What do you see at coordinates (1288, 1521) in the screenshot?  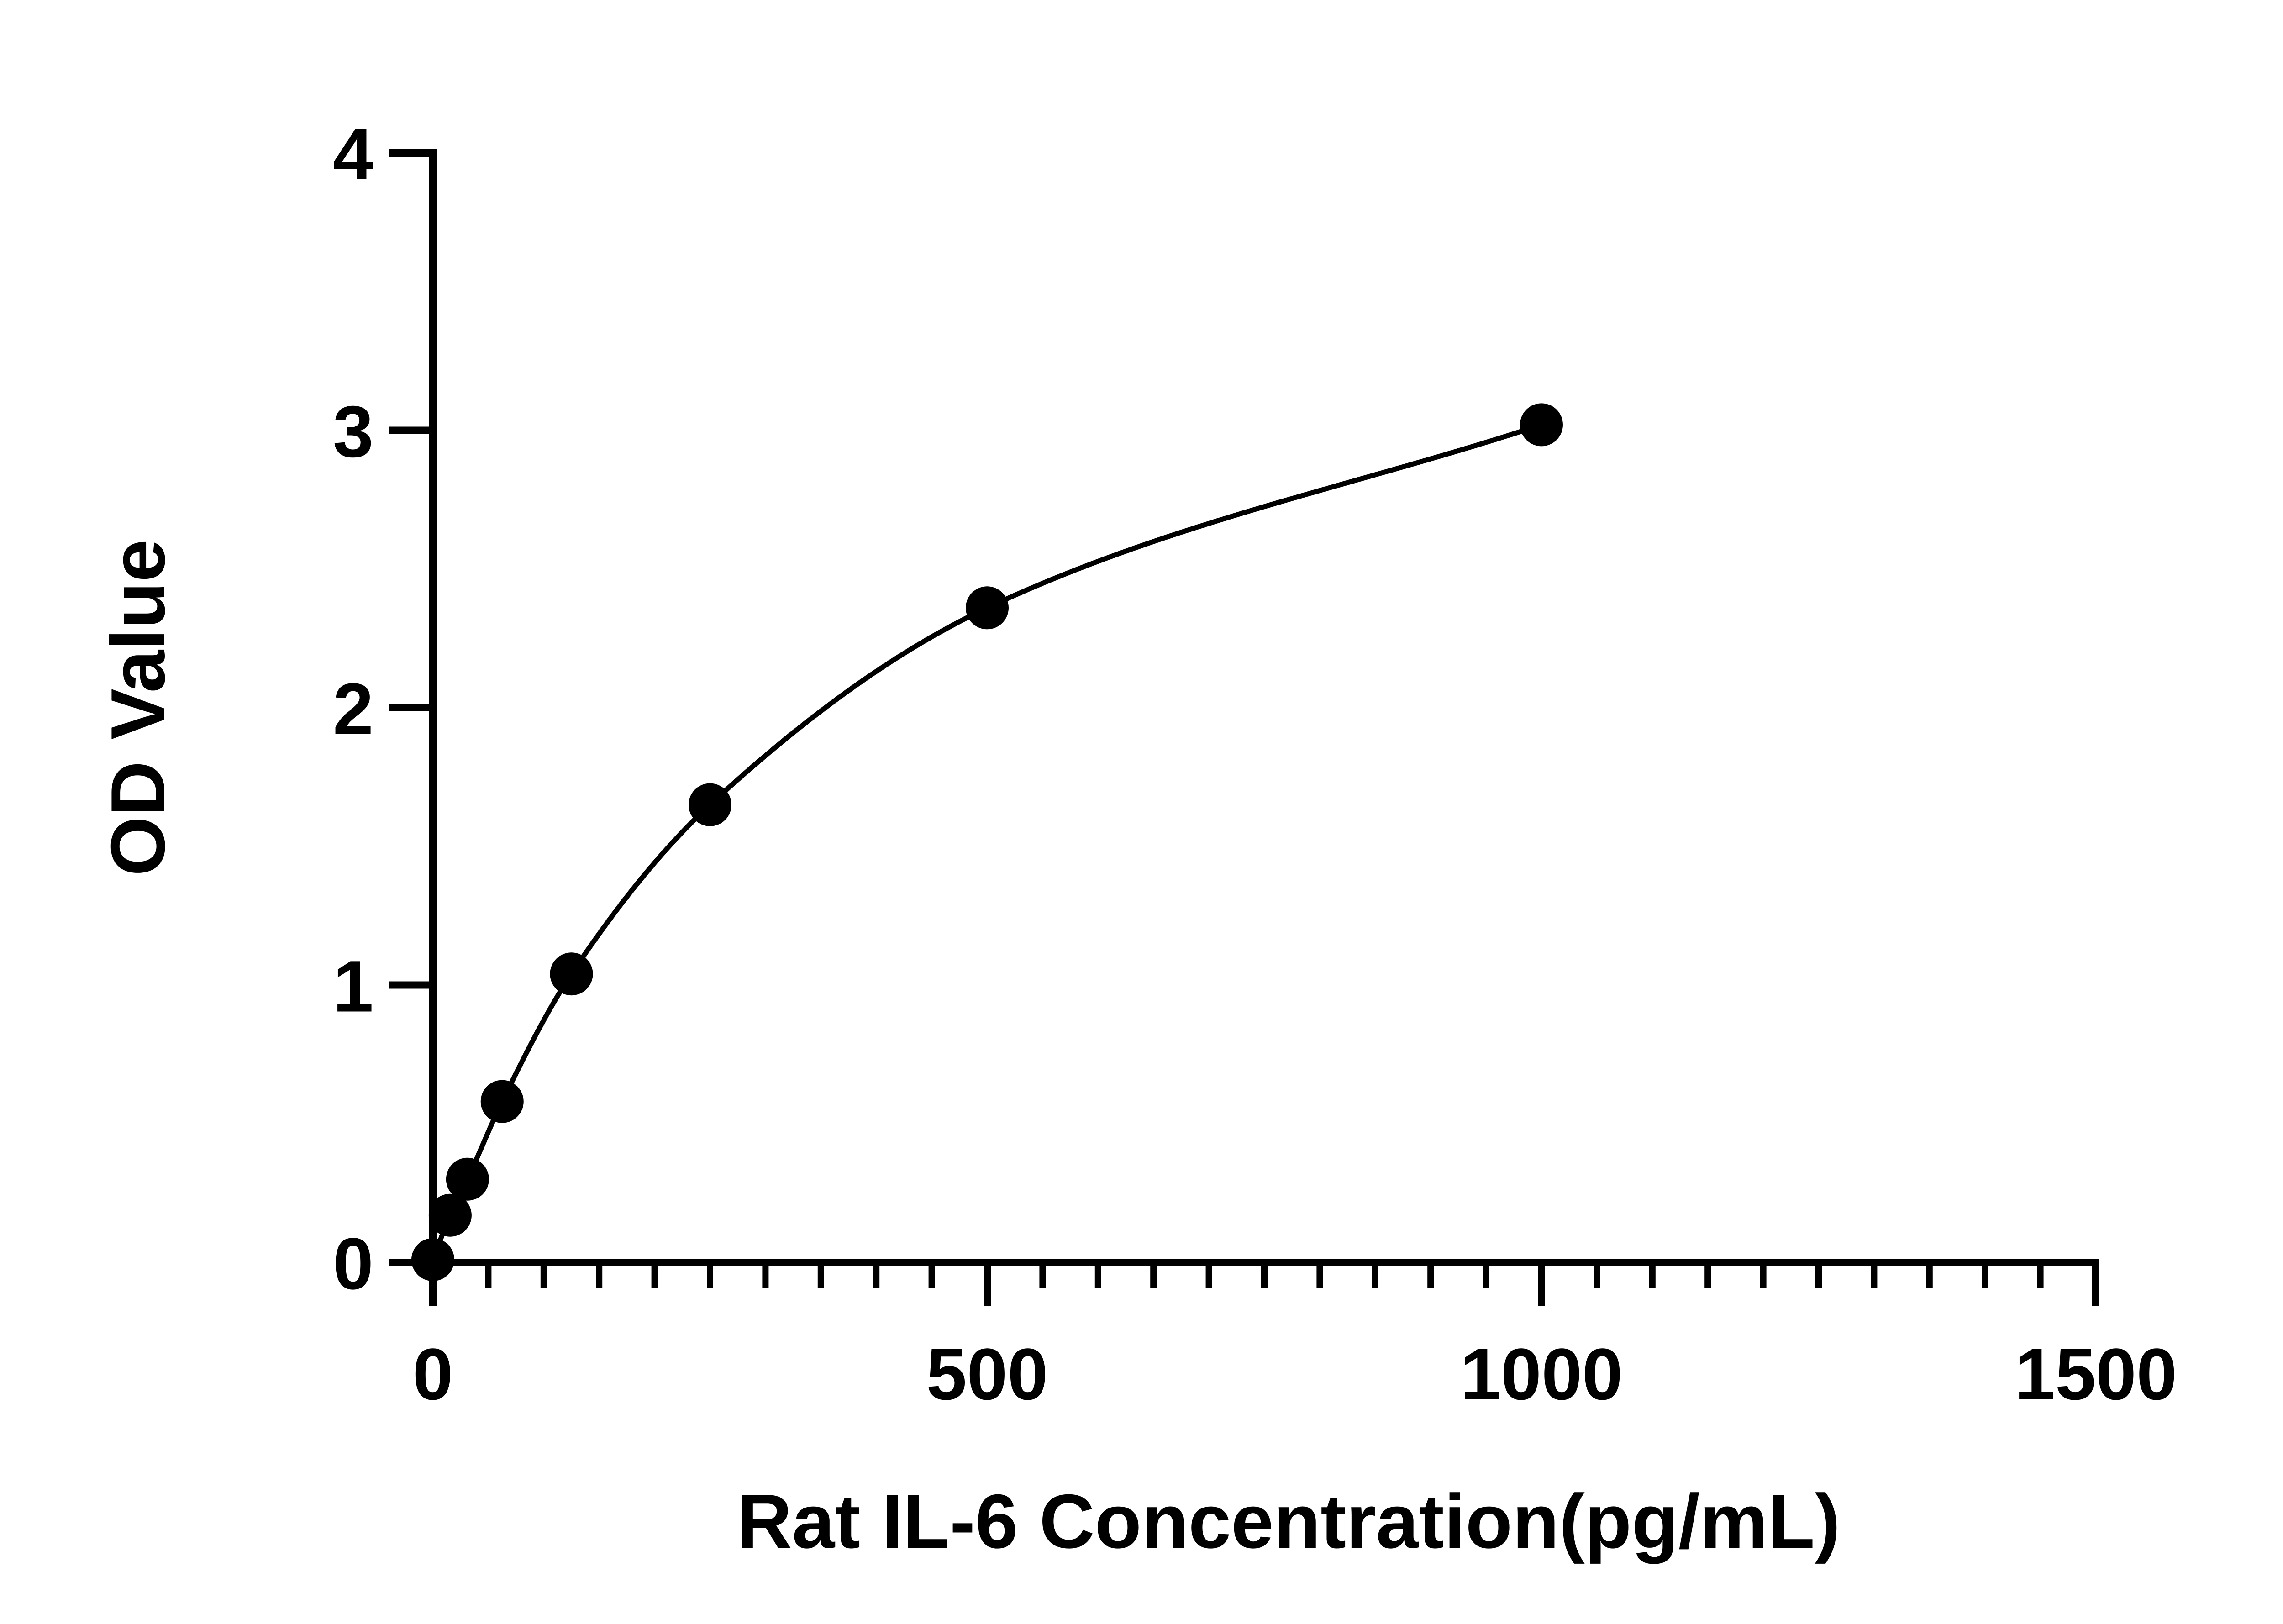 I see `x-axis-title: Rat IL-6 Concentration(pg/mL)` at bounding box center [1288, 1521].